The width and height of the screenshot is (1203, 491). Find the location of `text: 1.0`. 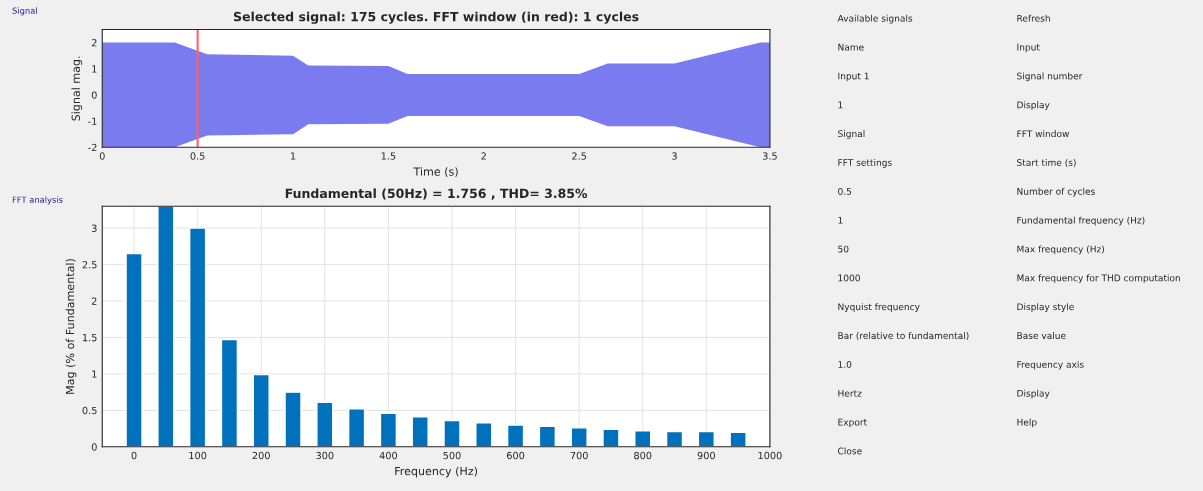

text: 1.0 is located at coordinates (845, 364).